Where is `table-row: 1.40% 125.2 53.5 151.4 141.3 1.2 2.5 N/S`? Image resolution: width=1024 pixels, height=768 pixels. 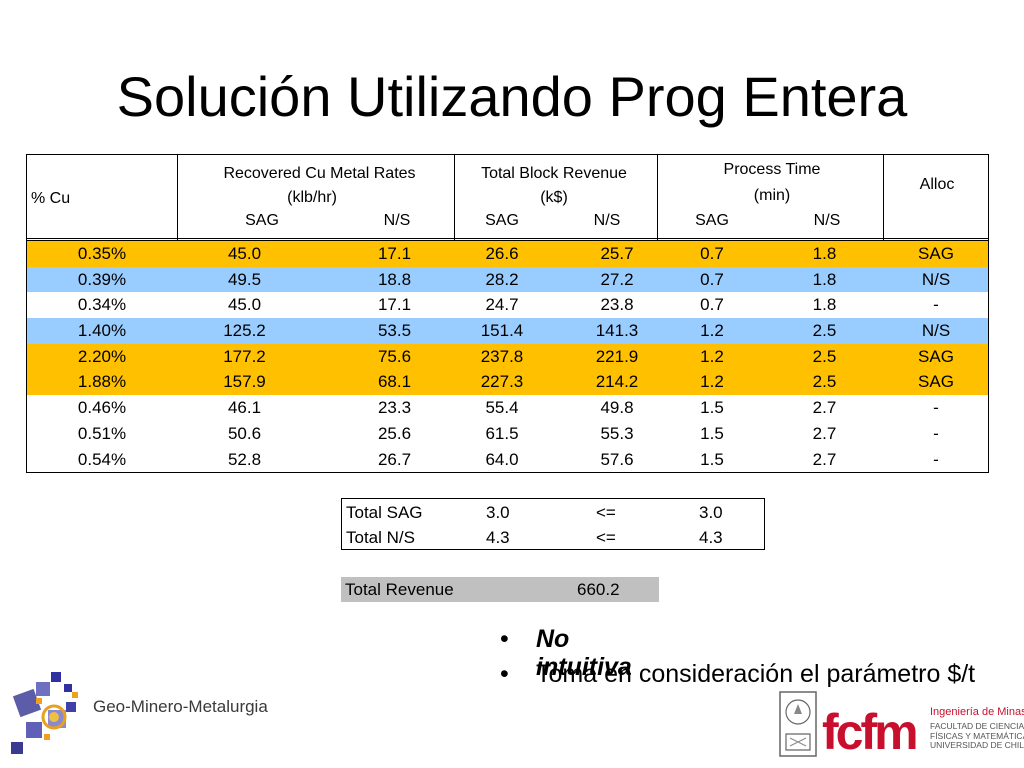
table-row: 1.40% 125.2 53.5 151.4 141.3 1.2 2.5 N/S is located at coordinates (507, 331).